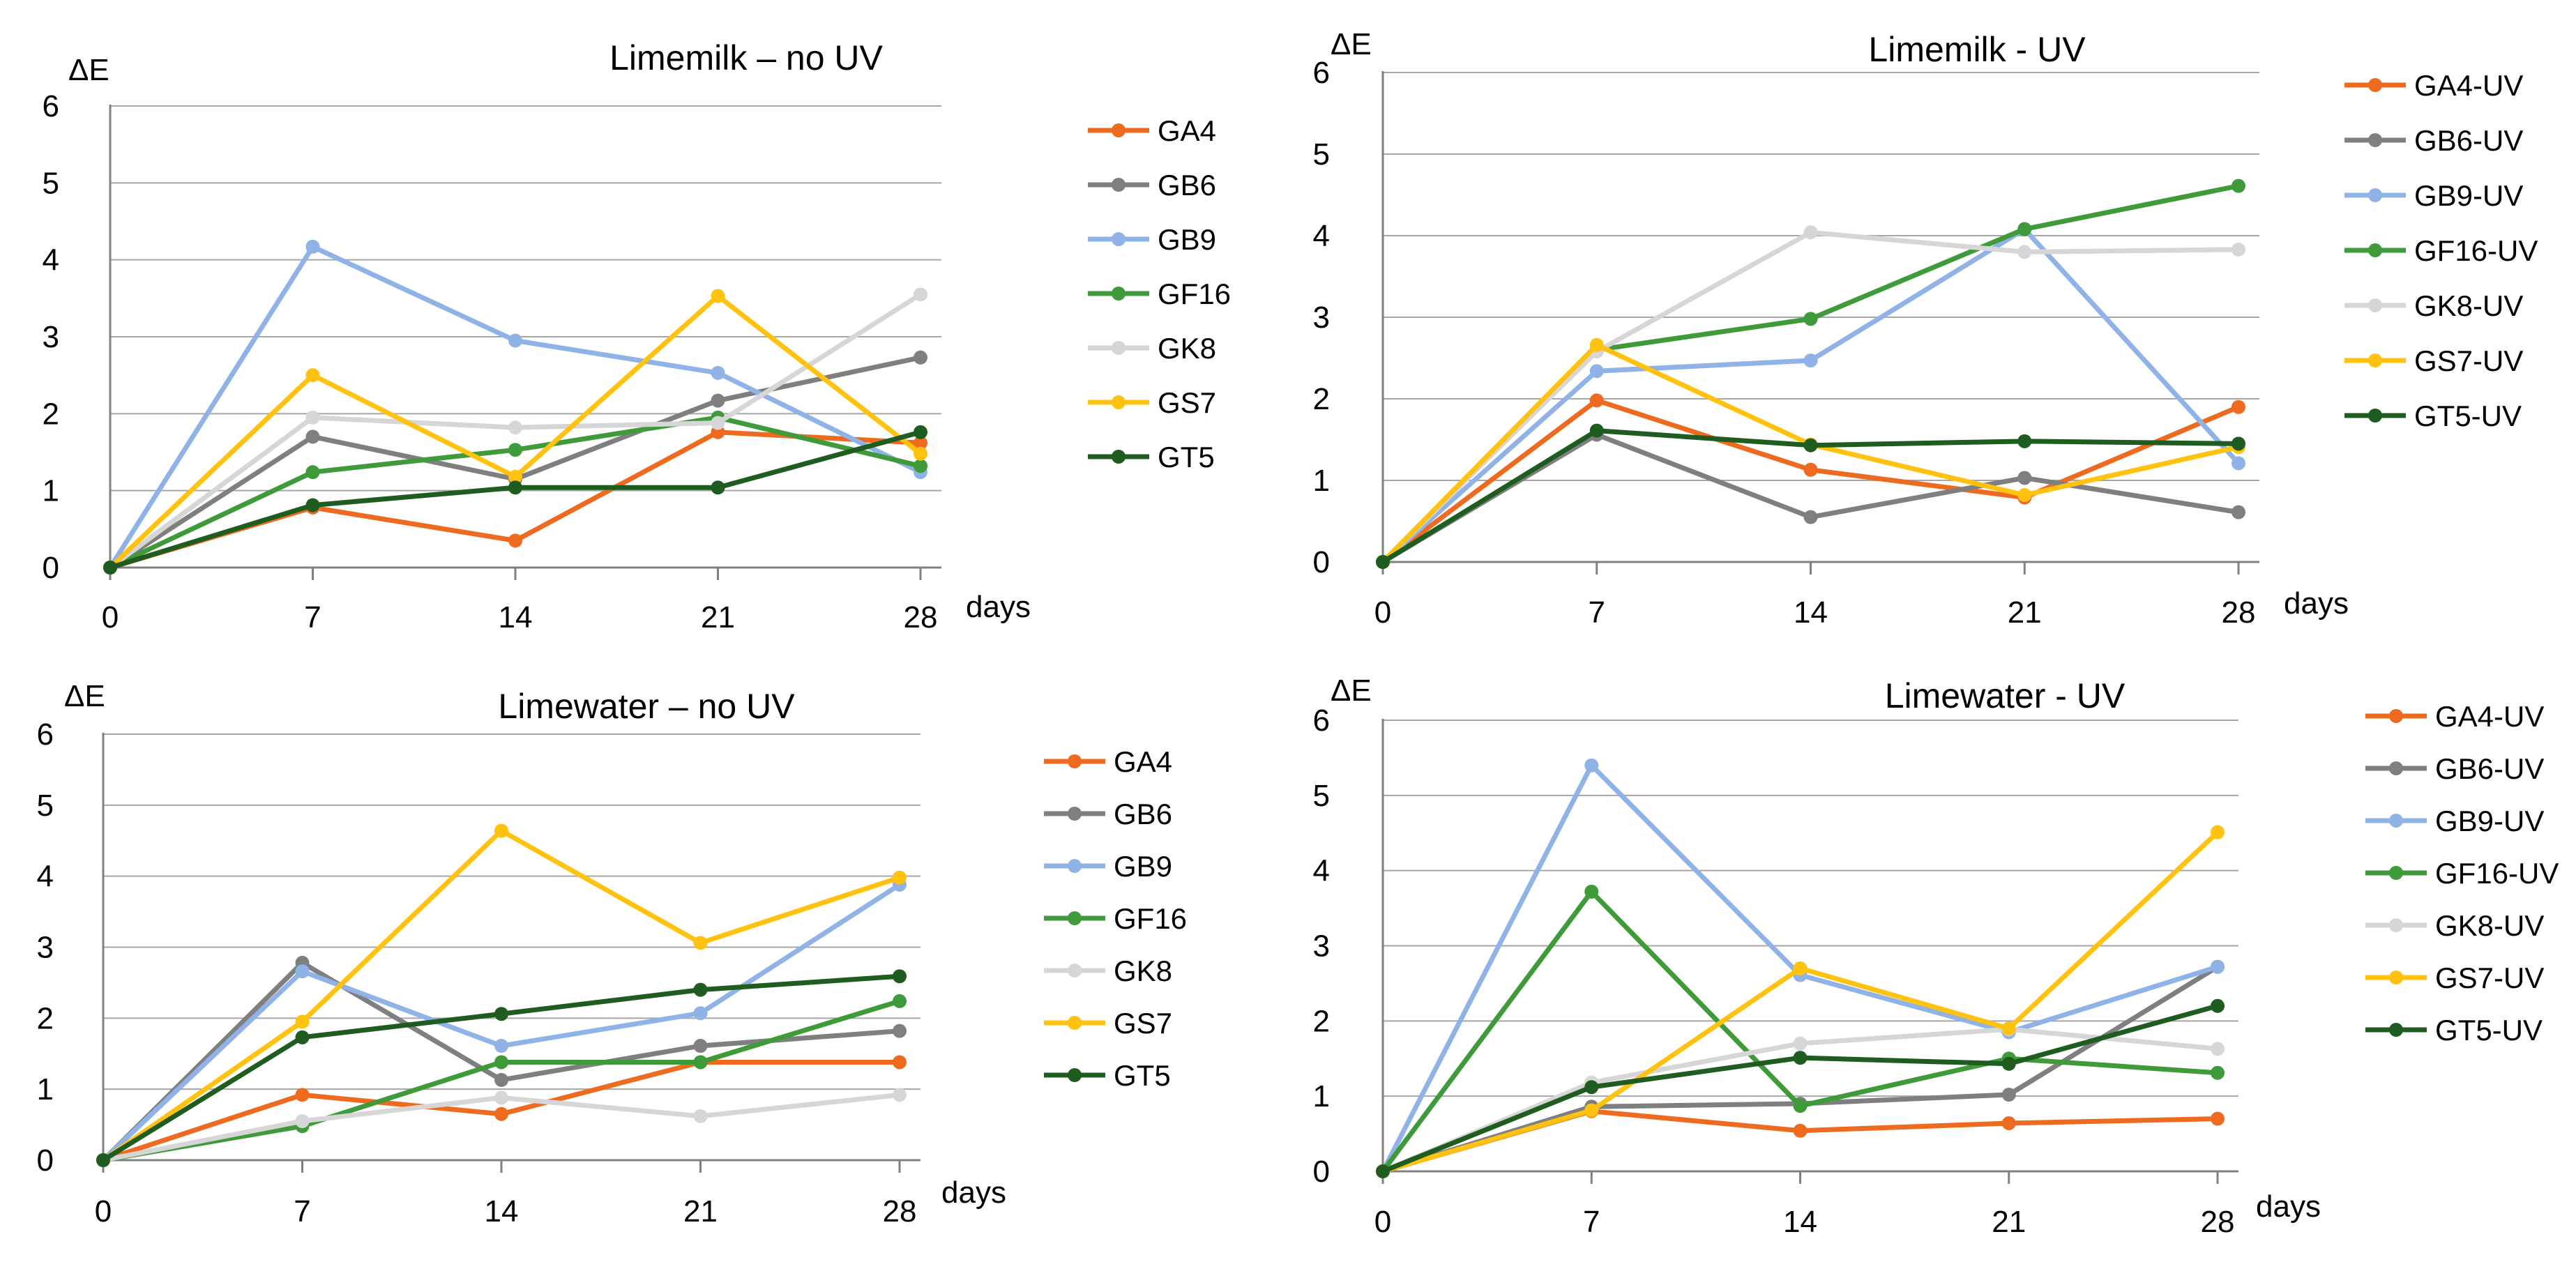  Describe the element at coordinates (1115, 918) in the screenshot. I see `legend: GA4 GB6 GB9 GF16 GK8 GS7 GT5` at that location.